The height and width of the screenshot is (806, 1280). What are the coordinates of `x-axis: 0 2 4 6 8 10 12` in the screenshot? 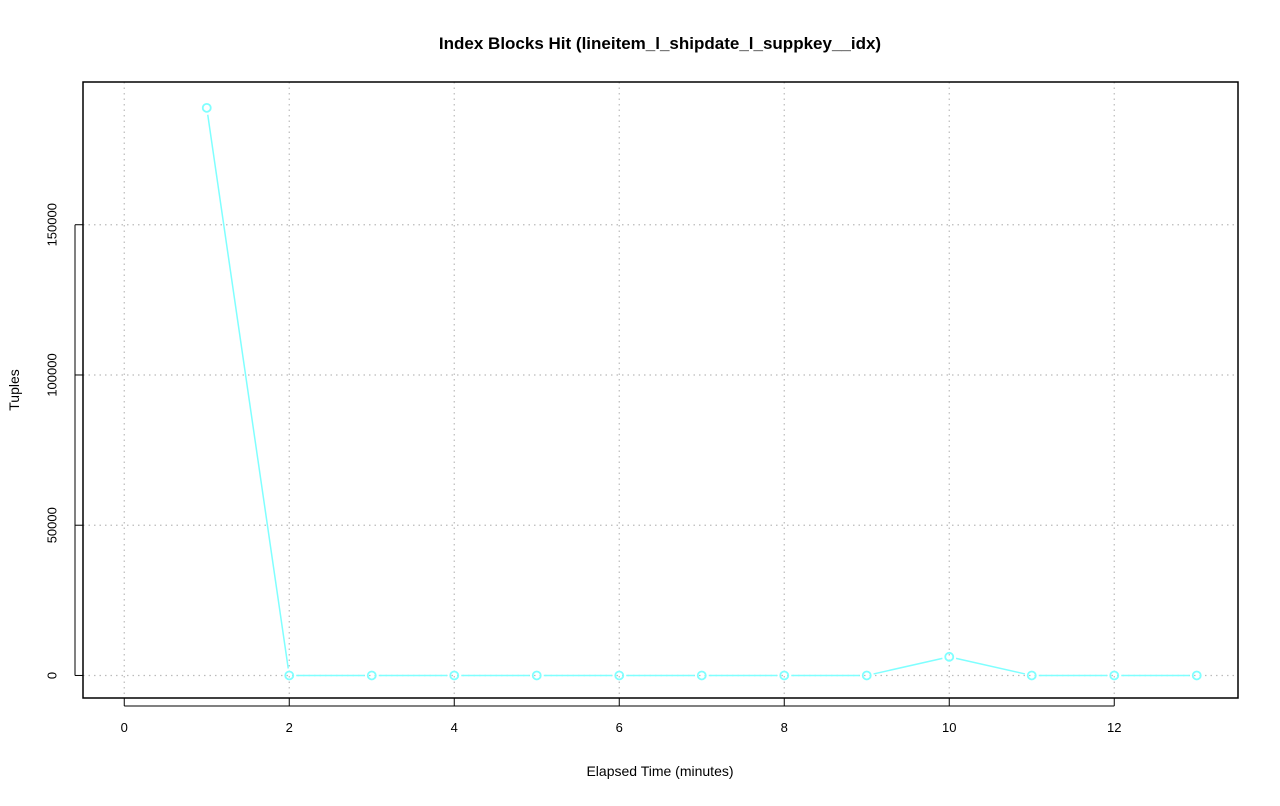 It's located at (621, 716).